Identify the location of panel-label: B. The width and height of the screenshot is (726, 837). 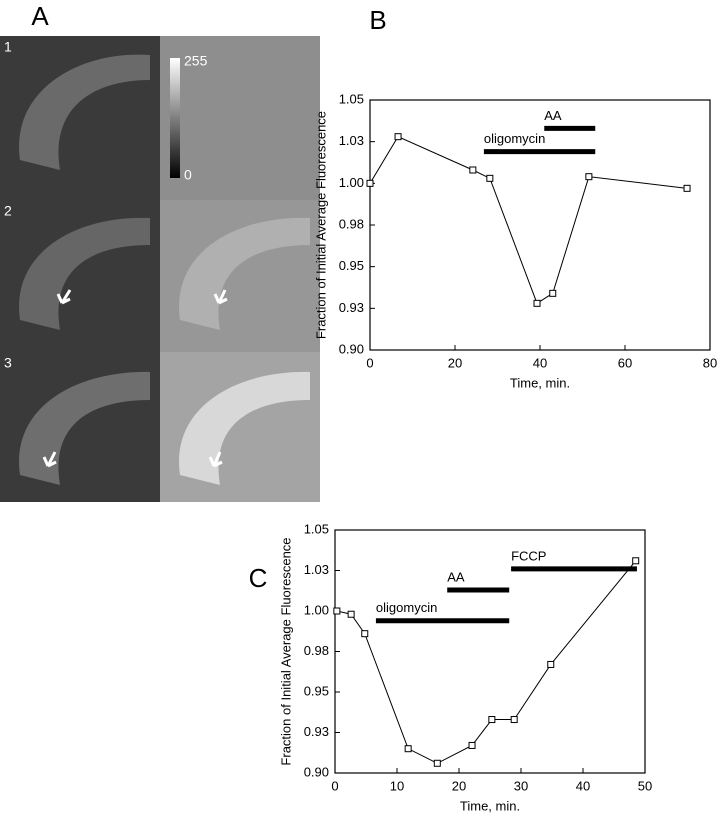
(377, 20).